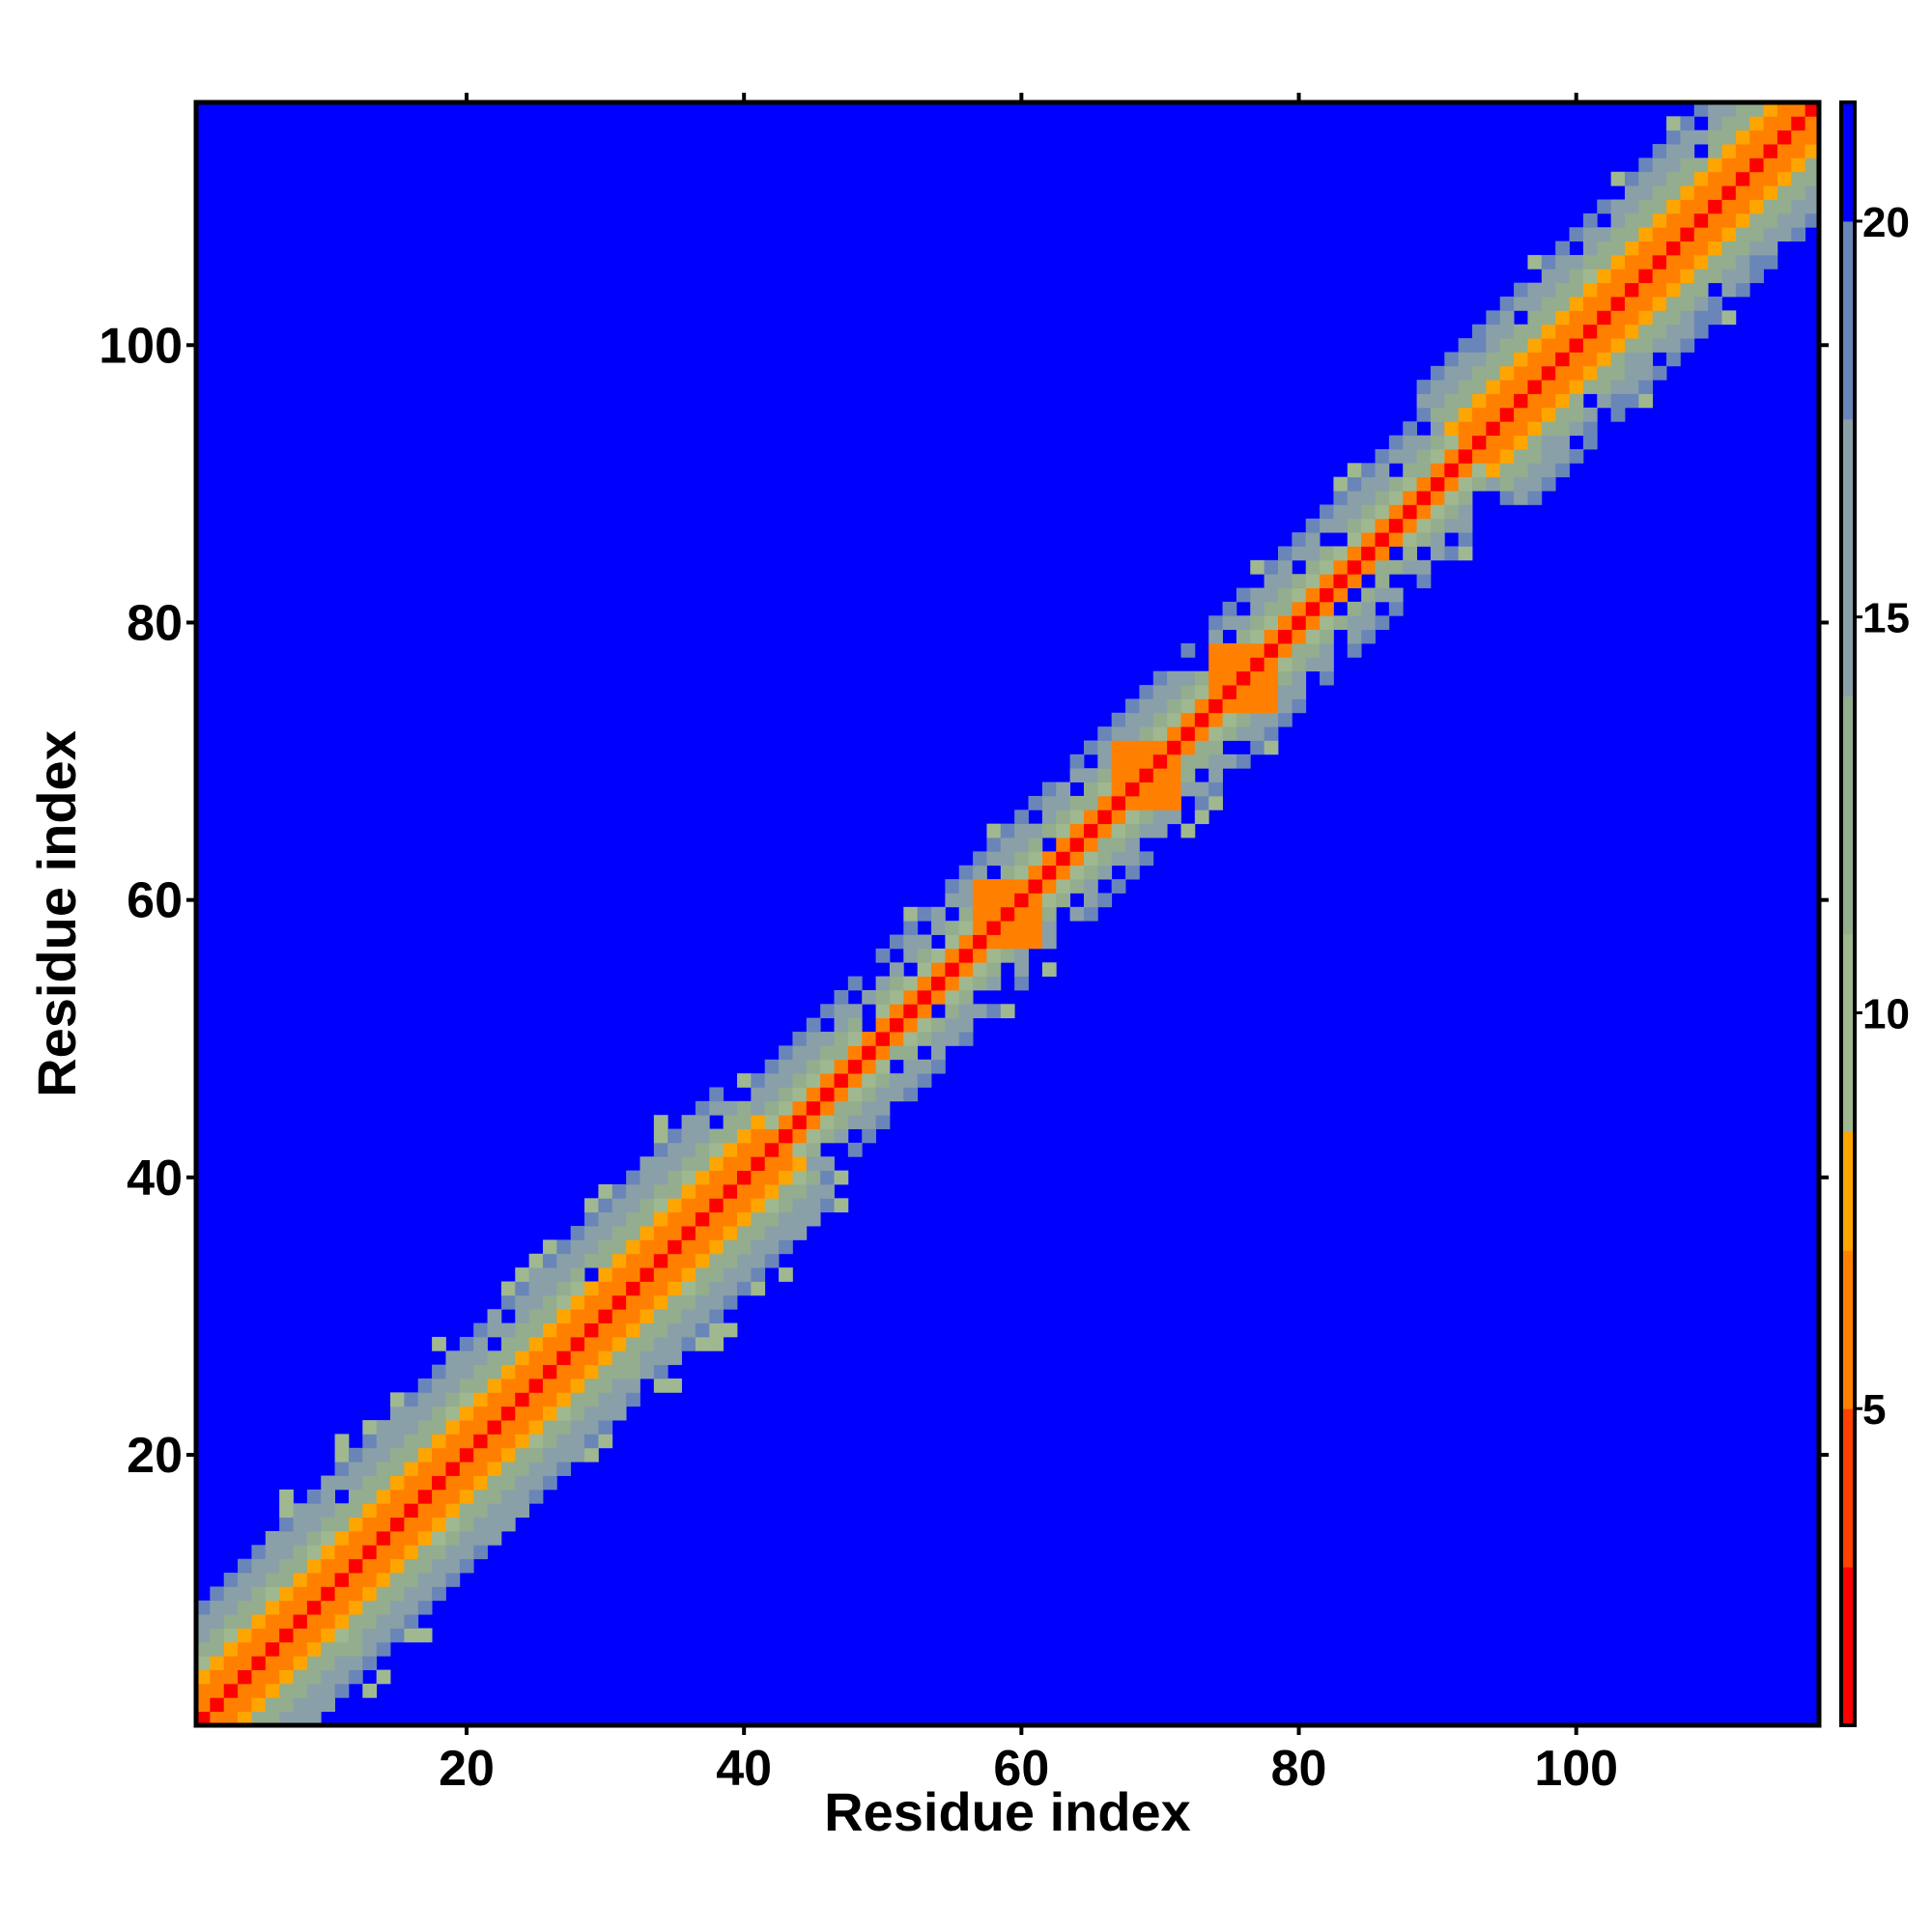 The height and width of the screenshot is (1932, 1932). I want to click on colorbar-tick-label: 10, so click(1886, 1013).